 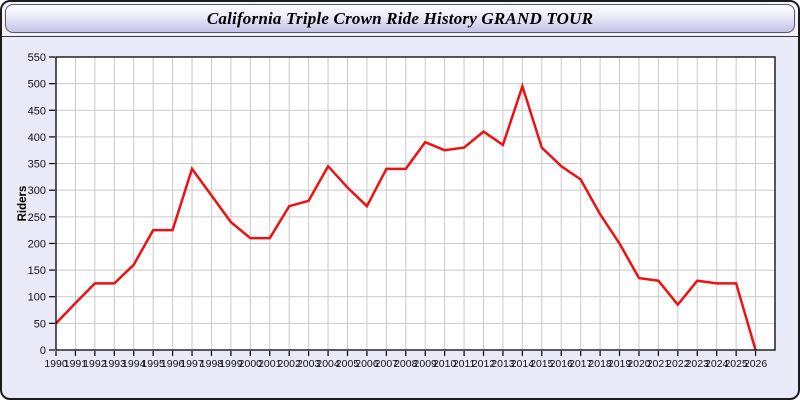 I want to click on x-tick-label: 2021, so click(x=659, y=364).